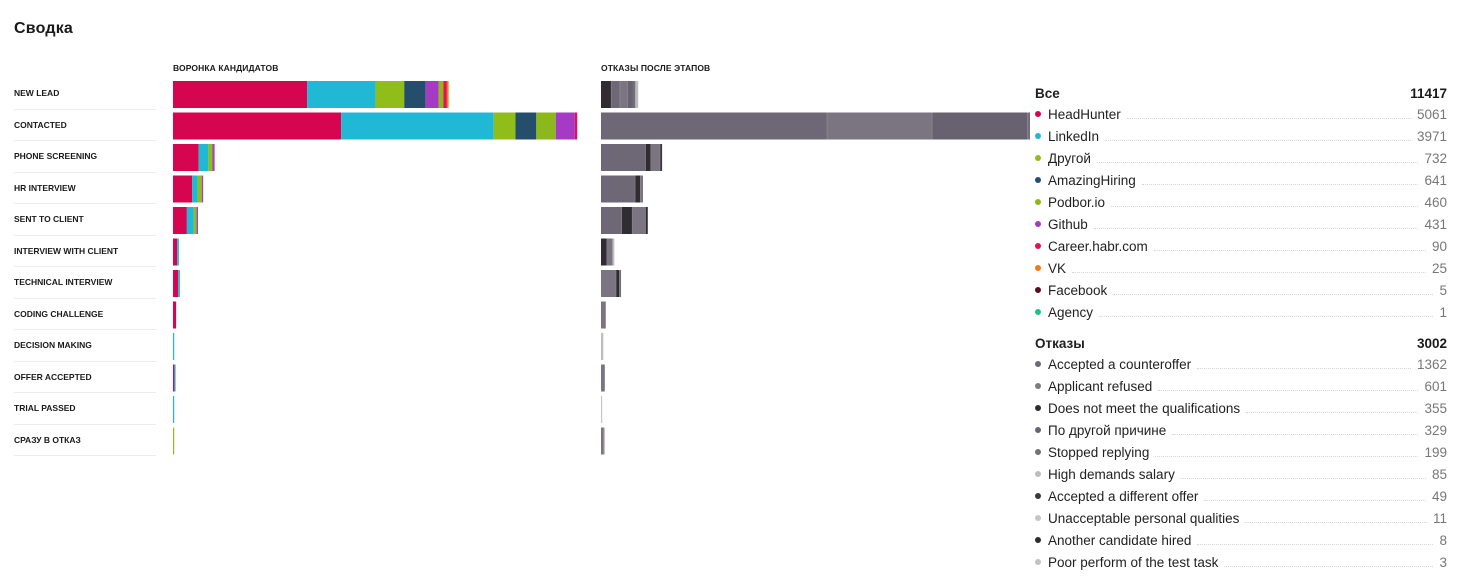  I want to click on legend-label: Does not meet the qualifications, so click(1144, 408).